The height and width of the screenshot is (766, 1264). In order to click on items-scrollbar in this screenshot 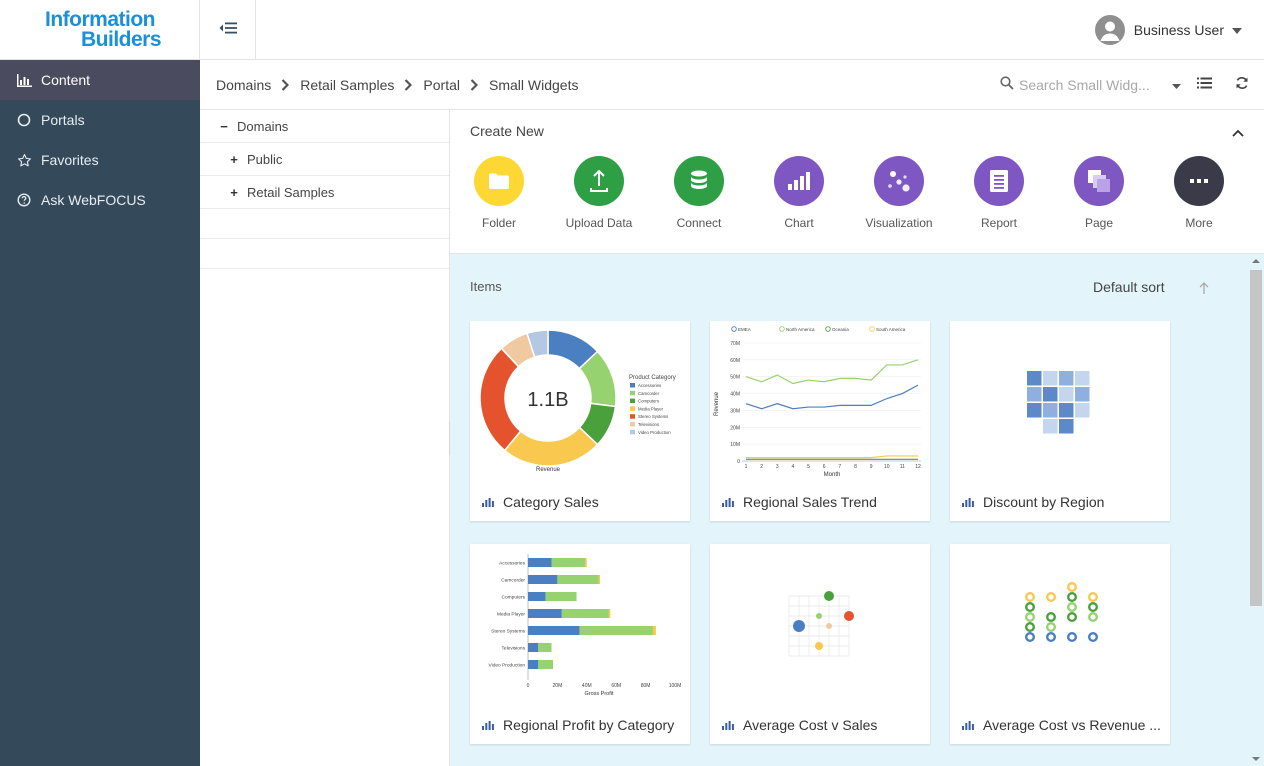, I will do `click(1256, 510)`.